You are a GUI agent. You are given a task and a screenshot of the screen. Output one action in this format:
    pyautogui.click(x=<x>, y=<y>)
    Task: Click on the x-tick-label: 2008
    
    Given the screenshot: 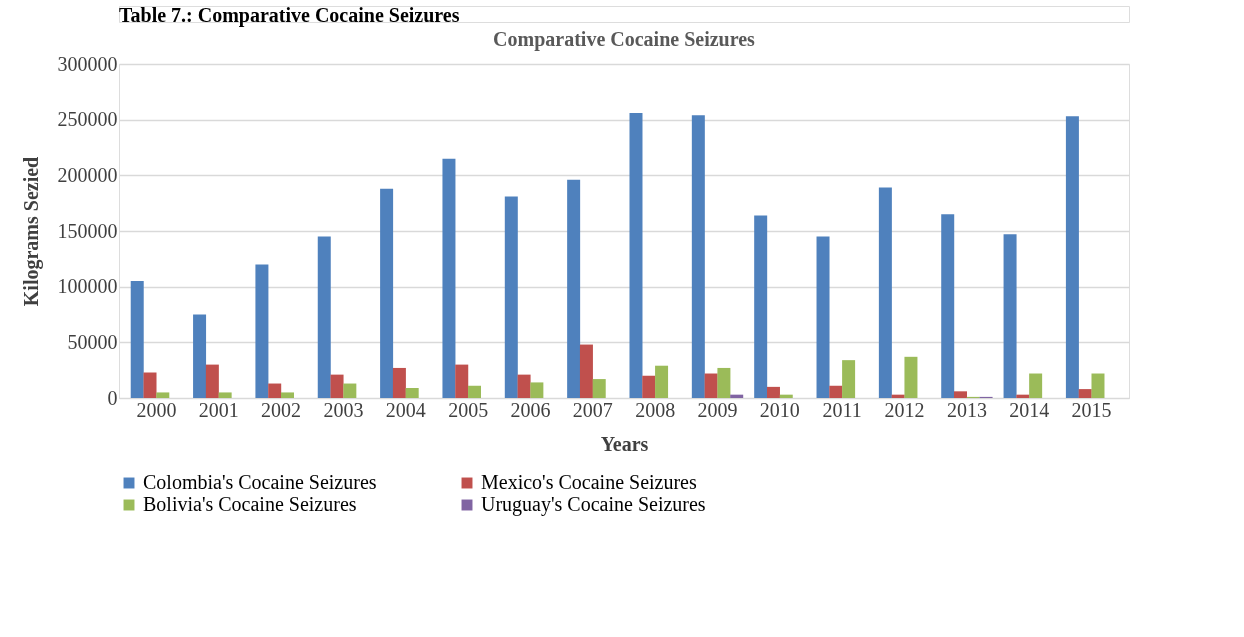 What is the action you would take?
    pyautogui.click(x=655, y=409)
    